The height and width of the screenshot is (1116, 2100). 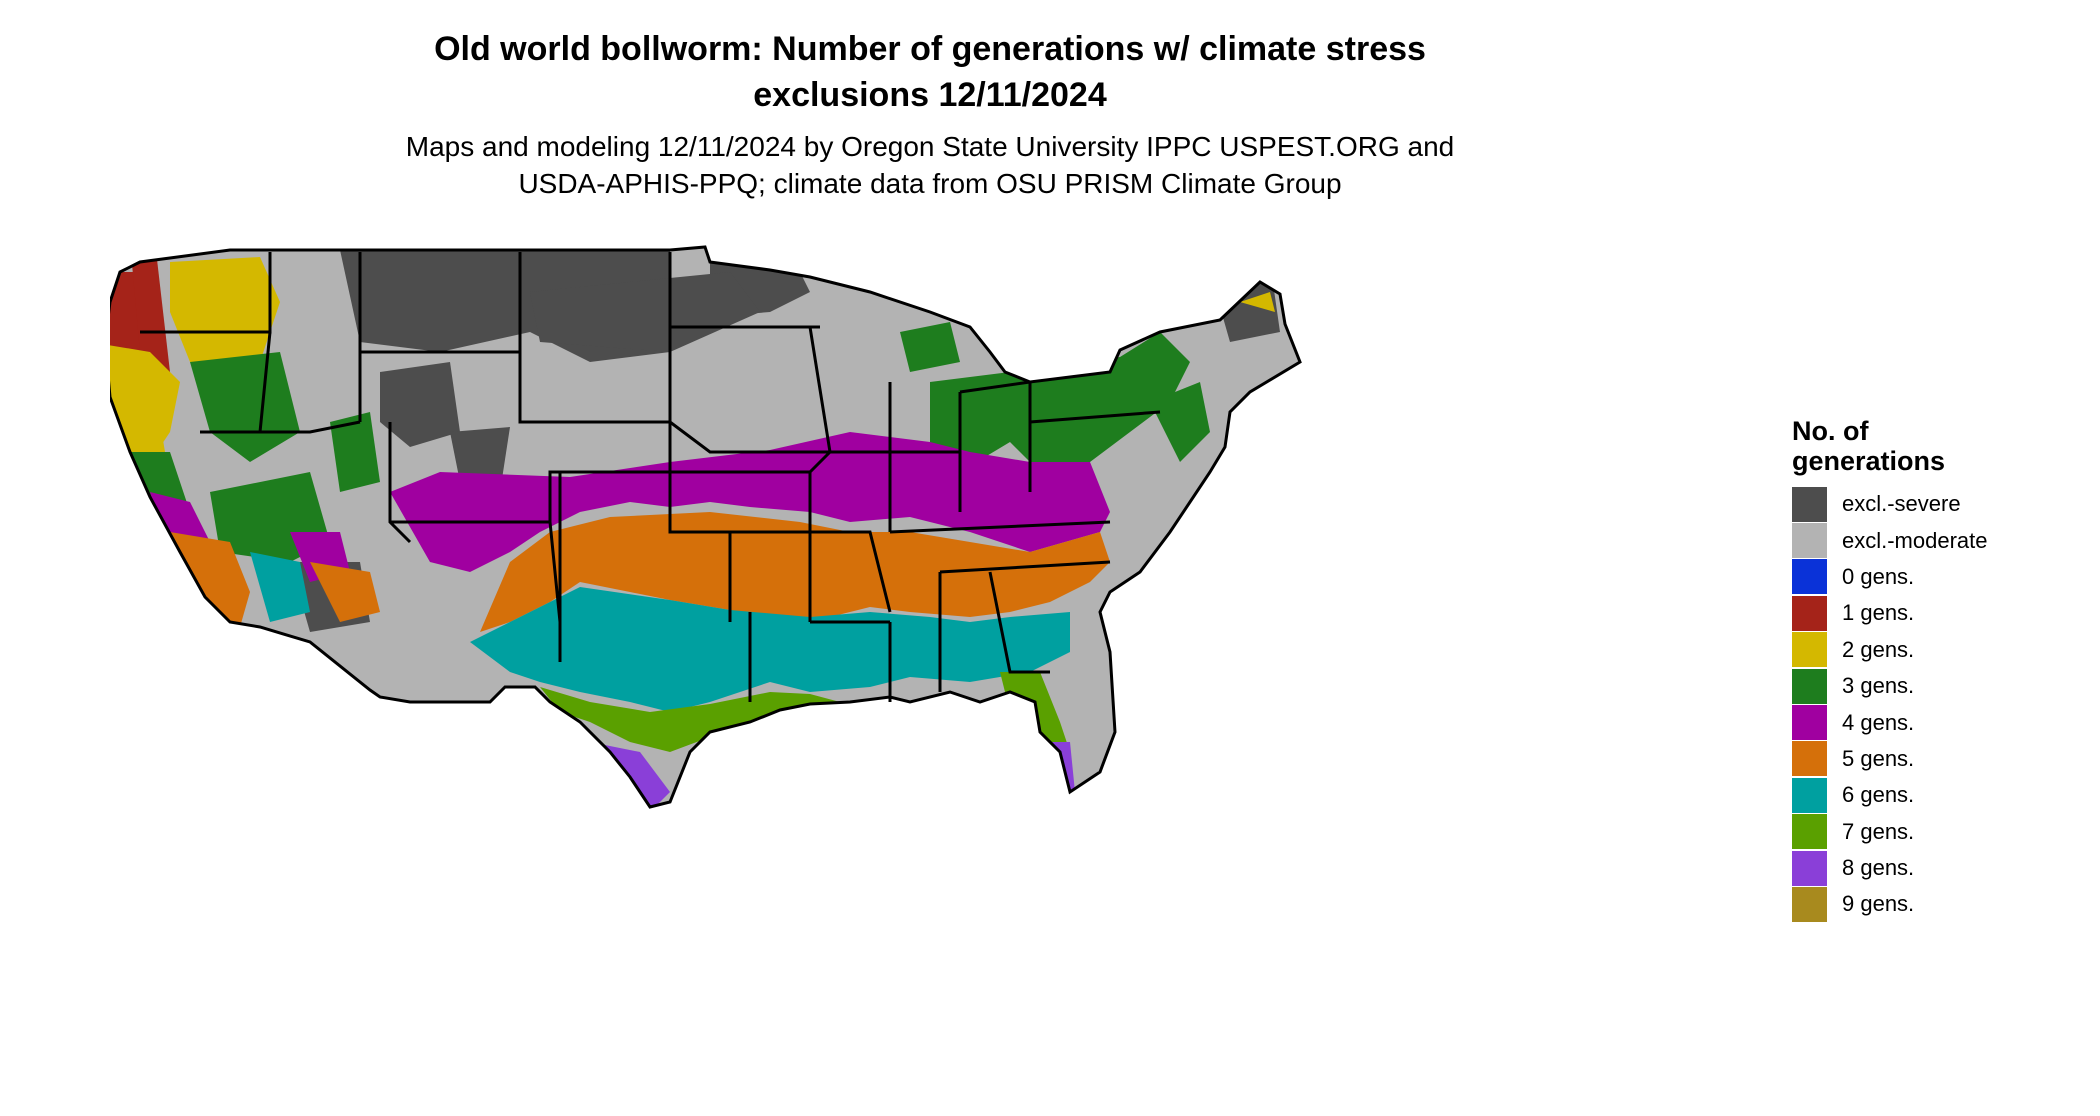 What do you see at coordinates (1915, 540) in the screenshot?
I see `legend-label: excl.-moderate` at bounding box center [1915, 540].